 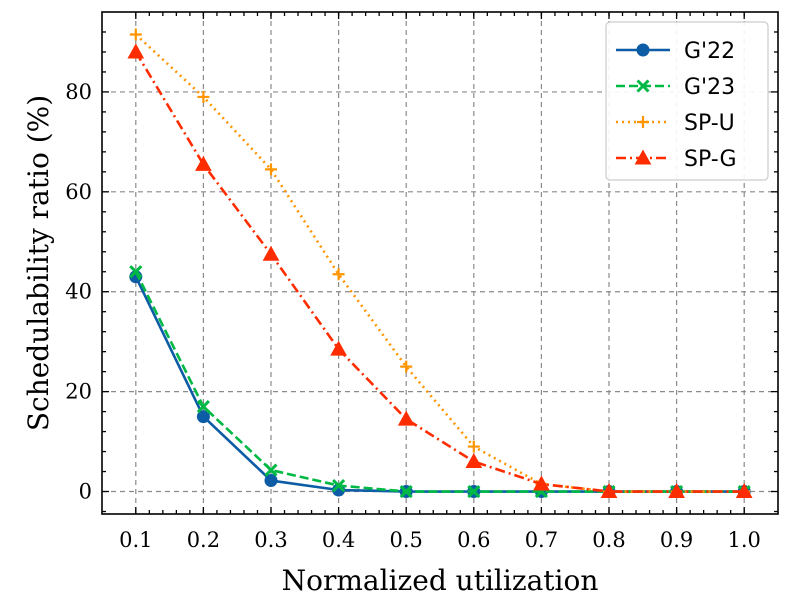 What do you see at coordinates (338, 540) in the screenshot?
I see `x-tick-label: 0.4` at bounding box center [338, 540].